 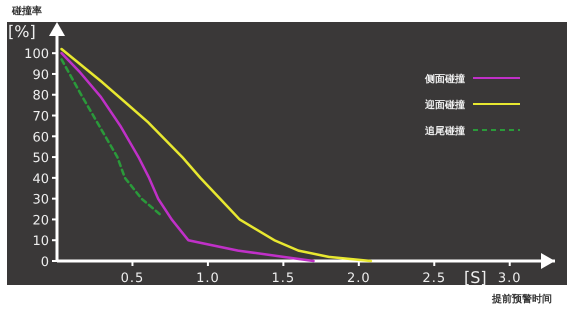 I want to click on line-series, so click(x=111, y=137).